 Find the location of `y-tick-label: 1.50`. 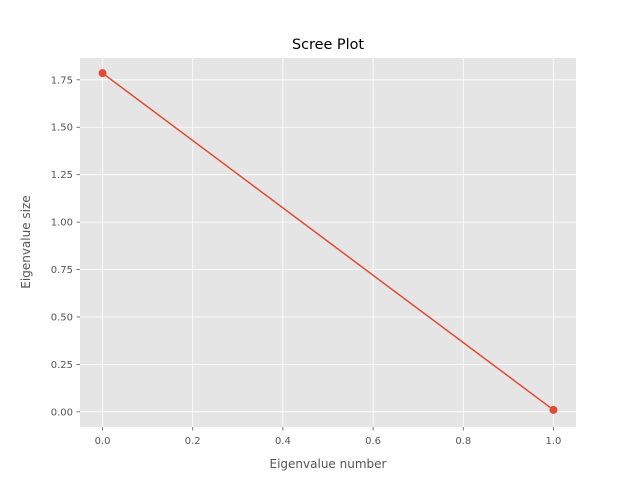

y-tick-label: 1.50 is located at coordinates (62, 128).